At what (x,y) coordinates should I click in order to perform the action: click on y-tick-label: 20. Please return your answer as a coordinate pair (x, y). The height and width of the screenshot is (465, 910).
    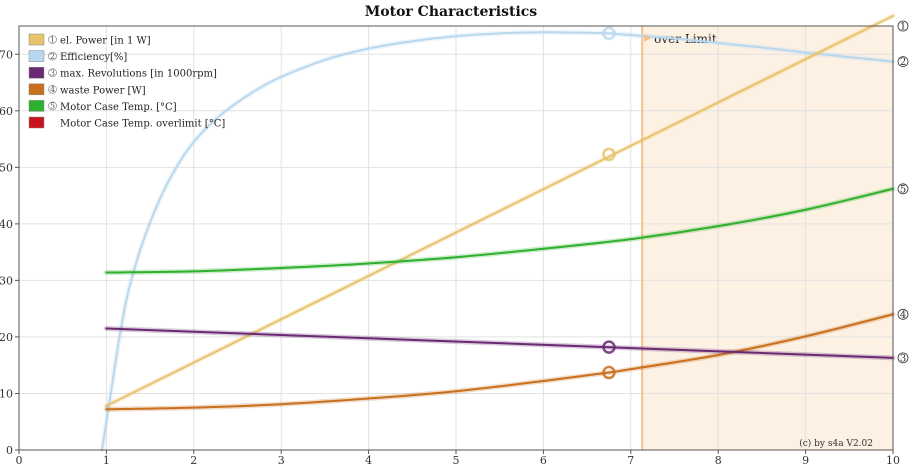
    Looking at the image, I should click on (6, 337).